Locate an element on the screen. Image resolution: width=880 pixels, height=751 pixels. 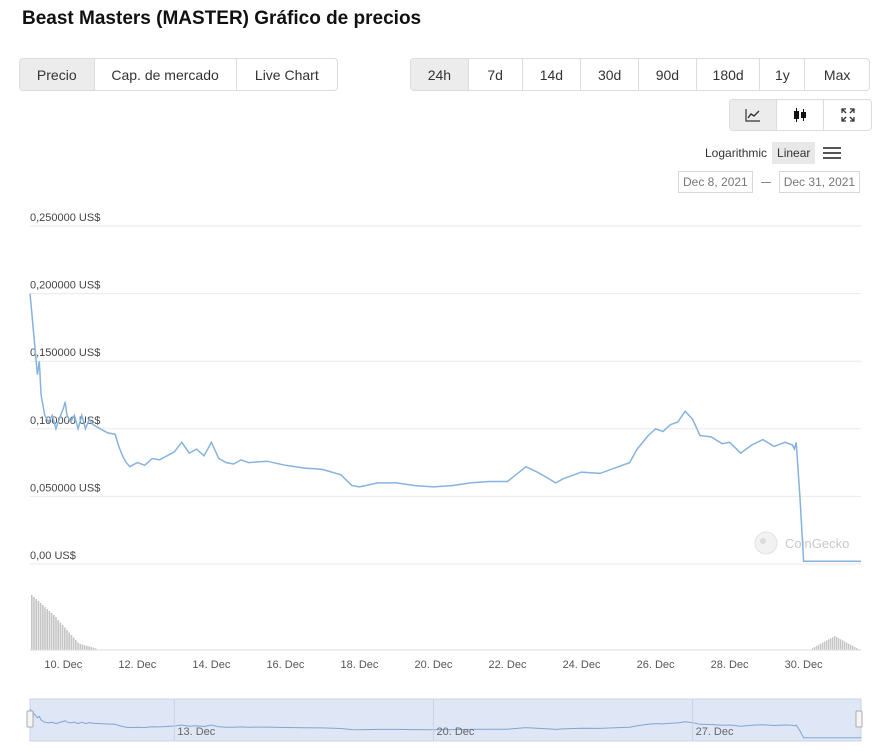
range-max: Max is located at coordinates (837, 74).